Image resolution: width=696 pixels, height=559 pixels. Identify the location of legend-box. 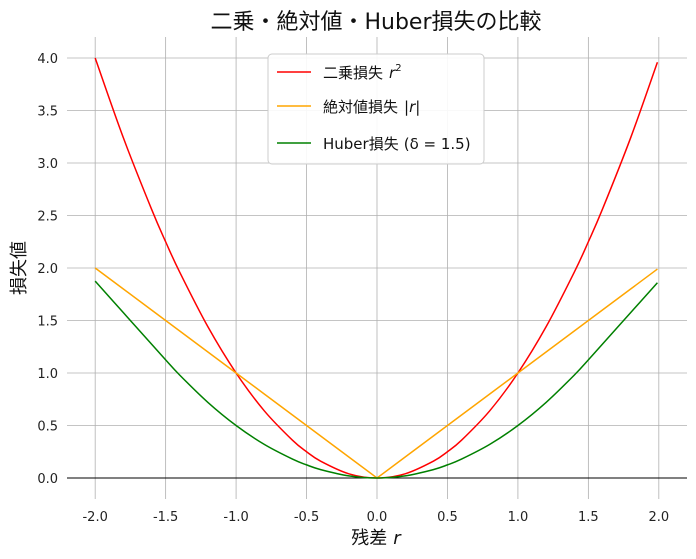
(376, 109).